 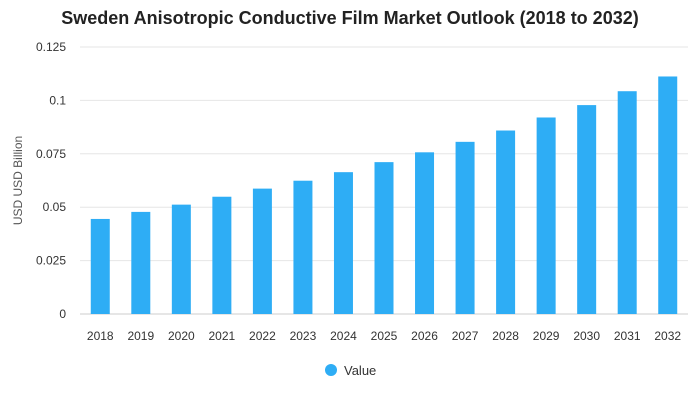 What do you see at coordinates (51, 180) in the screenshot?
I see `y-axis: 0 0.025 0.05 0.075 0.1 0.125` at bounding box center [51, 180].